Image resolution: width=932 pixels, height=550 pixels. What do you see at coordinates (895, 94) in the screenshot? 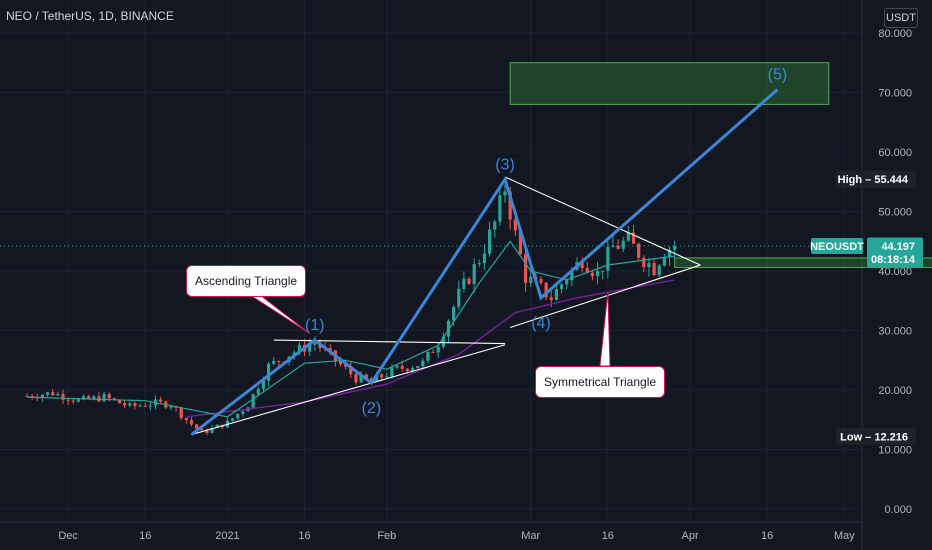
I see `y-tick-label: 70.000` at bounding box center [895, 94].